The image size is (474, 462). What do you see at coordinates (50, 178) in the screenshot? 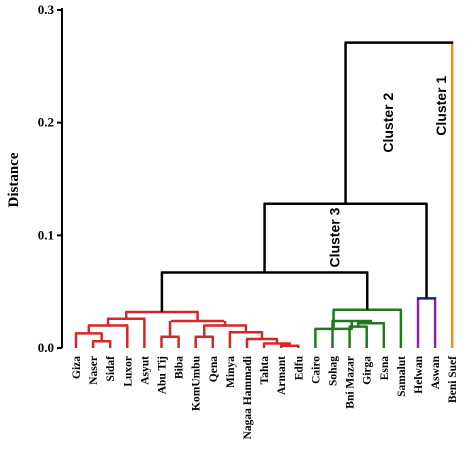
I see `y-axis: 0.0 0.1 0.2 0.3` at bounding box center [50, 178].